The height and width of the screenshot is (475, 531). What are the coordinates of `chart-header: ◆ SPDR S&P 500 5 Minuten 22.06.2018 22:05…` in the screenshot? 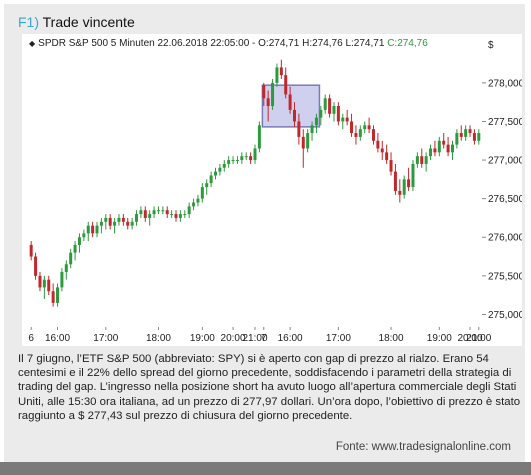 It's located at (228, 43).